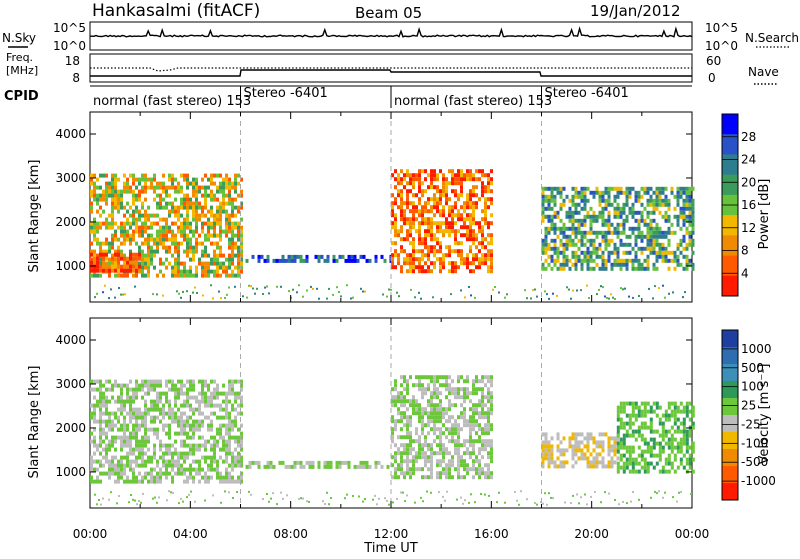 Image resolution: width=800 pixels, height=559 pixels. What do you see at coordinates (391, 73) in the screenshot?
I see `freq-trace` at bounding box center [391, 73].